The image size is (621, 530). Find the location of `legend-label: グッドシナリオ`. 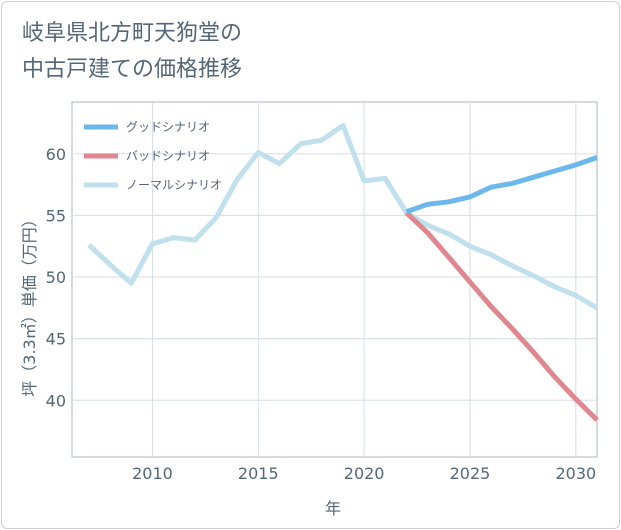

legend-label: グッドシナリオ is located at coordinates (168, 127).